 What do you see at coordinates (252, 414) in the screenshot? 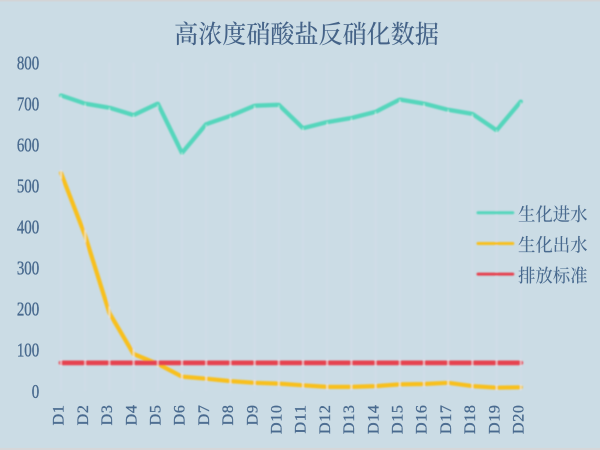
I see `svg-text: D9` at bounding box center [252, 414].